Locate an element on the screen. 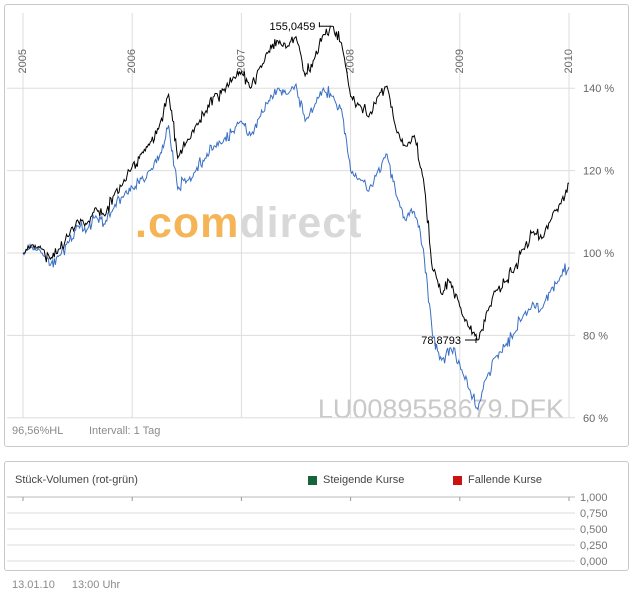  comdirect-watermark-com: .com is located at coordinates (187, 223).